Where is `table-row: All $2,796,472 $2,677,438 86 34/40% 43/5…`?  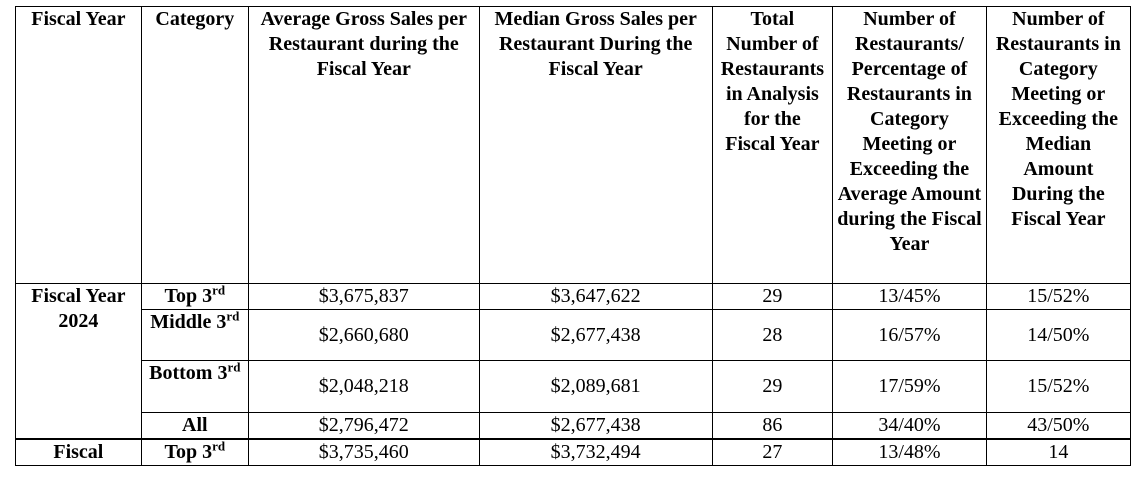
table-row: All $2,796,472 $2,677,438 86 34/40% 43/5… is located at coordinates (574, 426).